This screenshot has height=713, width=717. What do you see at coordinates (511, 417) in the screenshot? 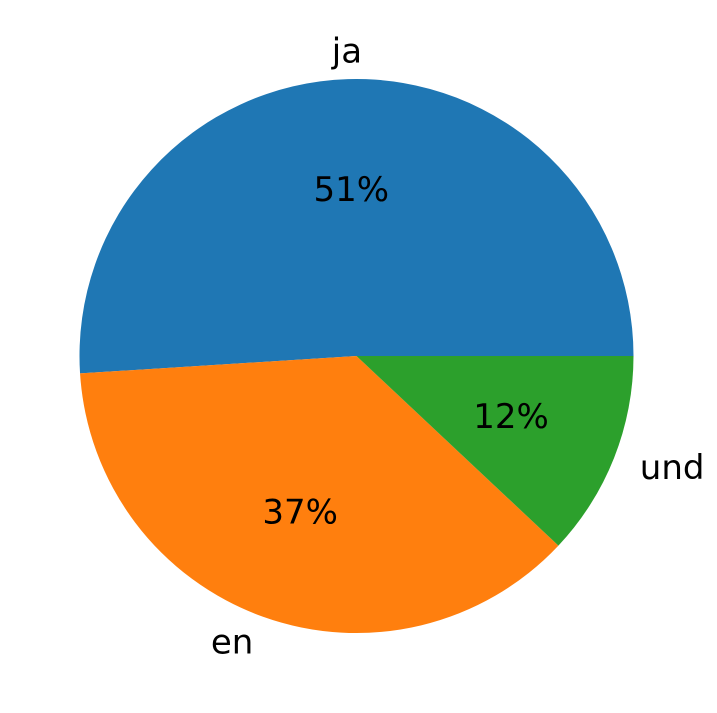
I see `pie-pct-label-und: 12%` at bounding box center [511, 417].